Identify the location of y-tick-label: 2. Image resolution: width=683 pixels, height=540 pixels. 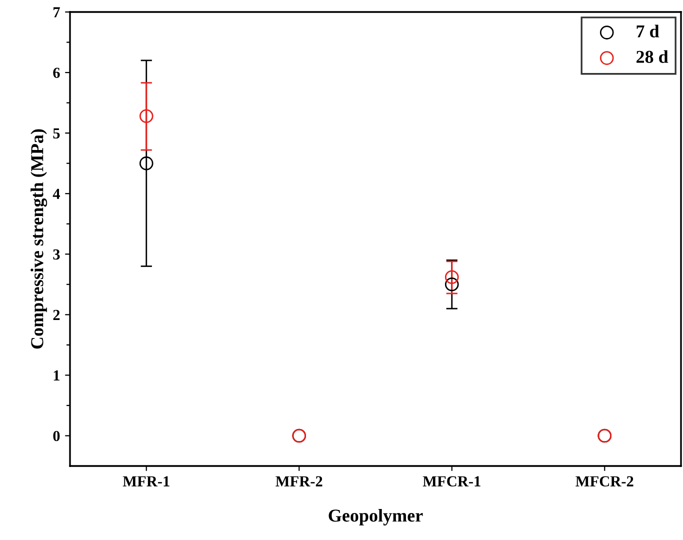
(56, 315).